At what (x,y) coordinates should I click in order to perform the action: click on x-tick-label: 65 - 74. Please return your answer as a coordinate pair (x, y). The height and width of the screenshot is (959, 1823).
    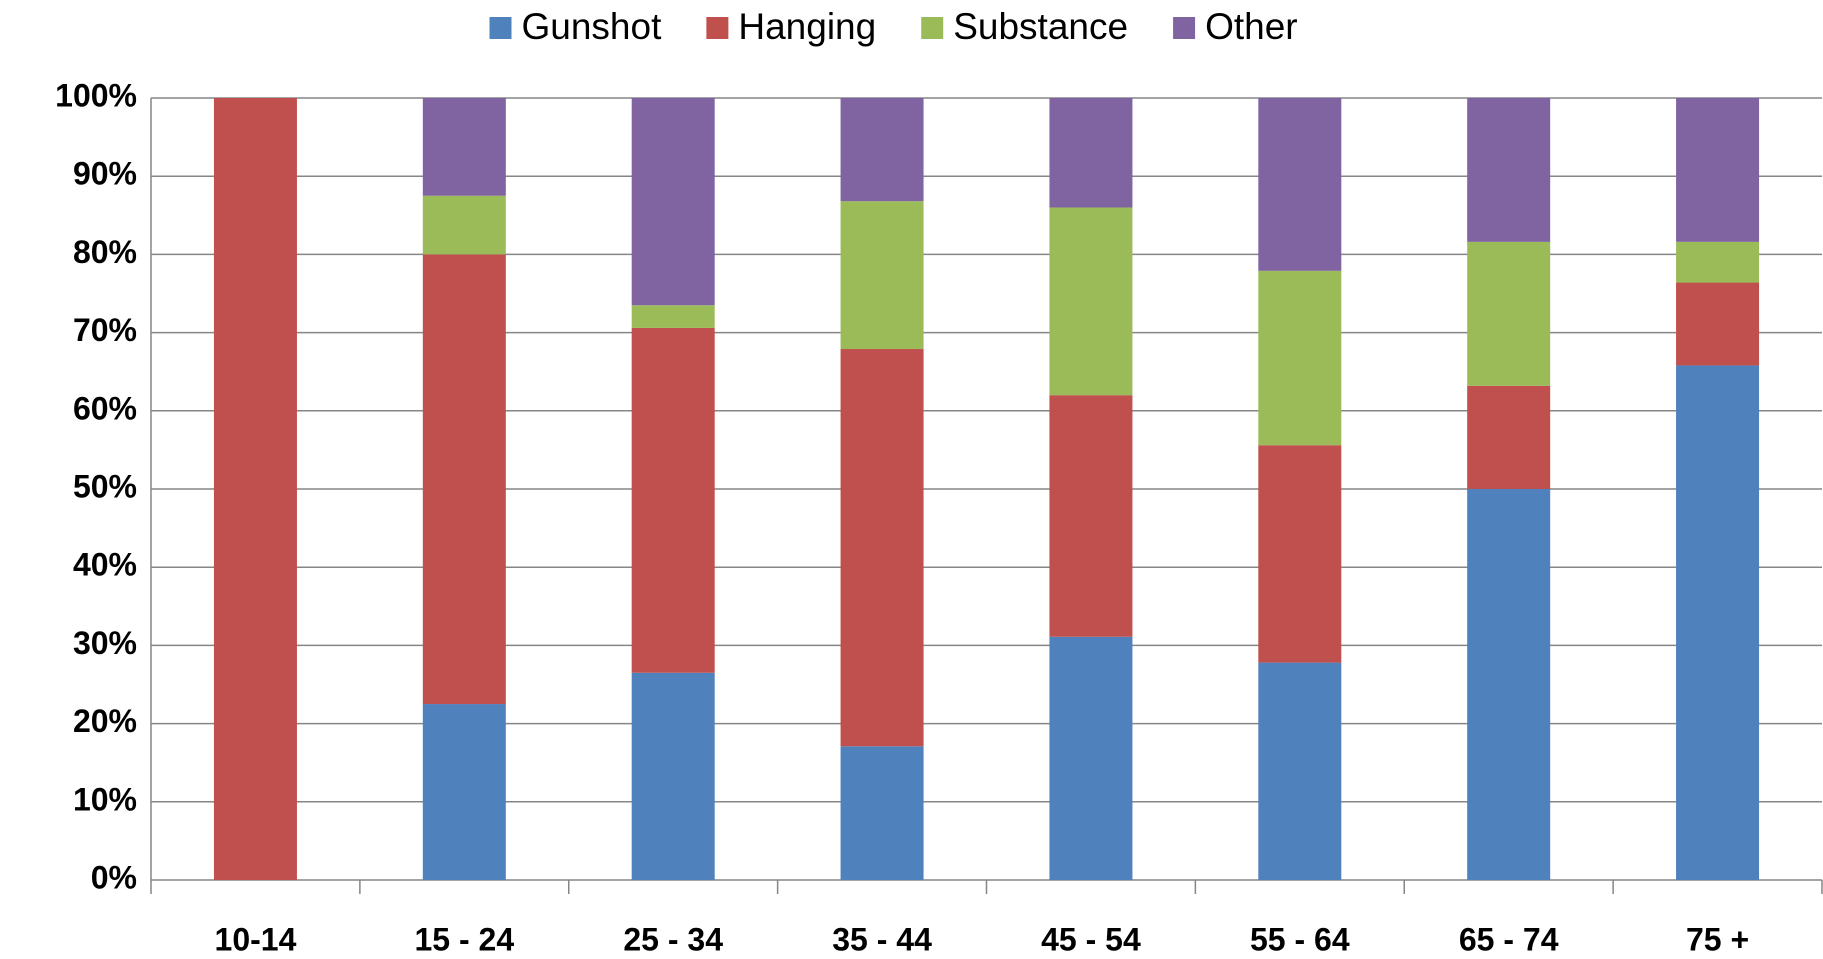
    Looking at the image, I should click on (1509, 939).